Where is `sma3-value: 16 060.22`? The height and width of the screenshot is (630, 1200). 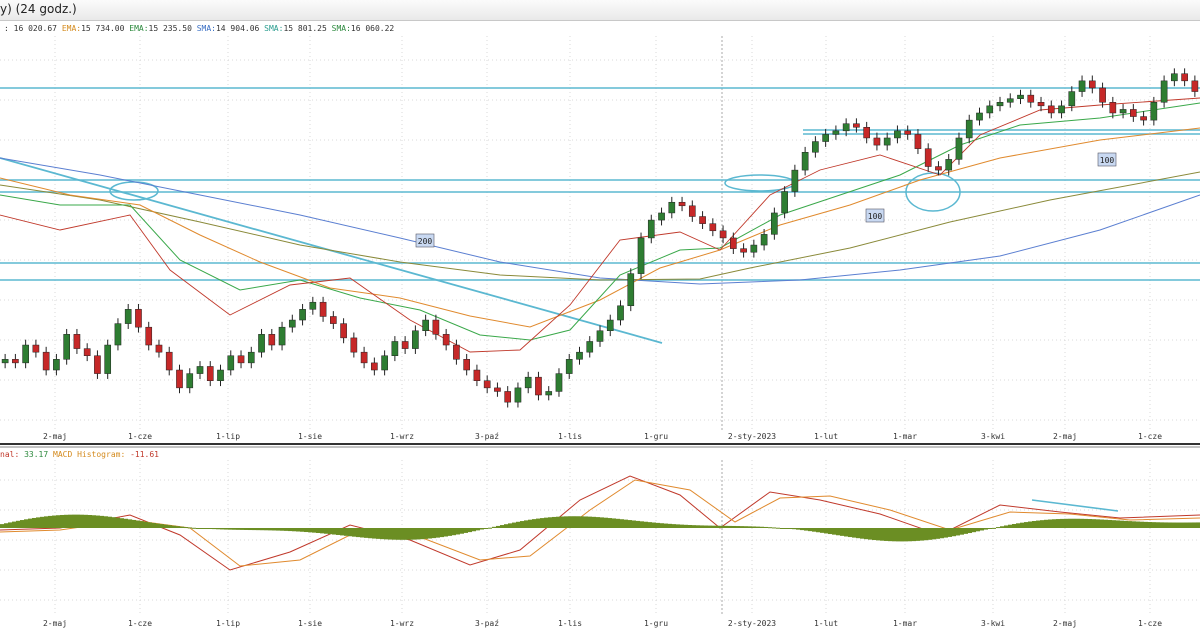 sma3-value: 16 060.22 is located at coordinates (372, 28).